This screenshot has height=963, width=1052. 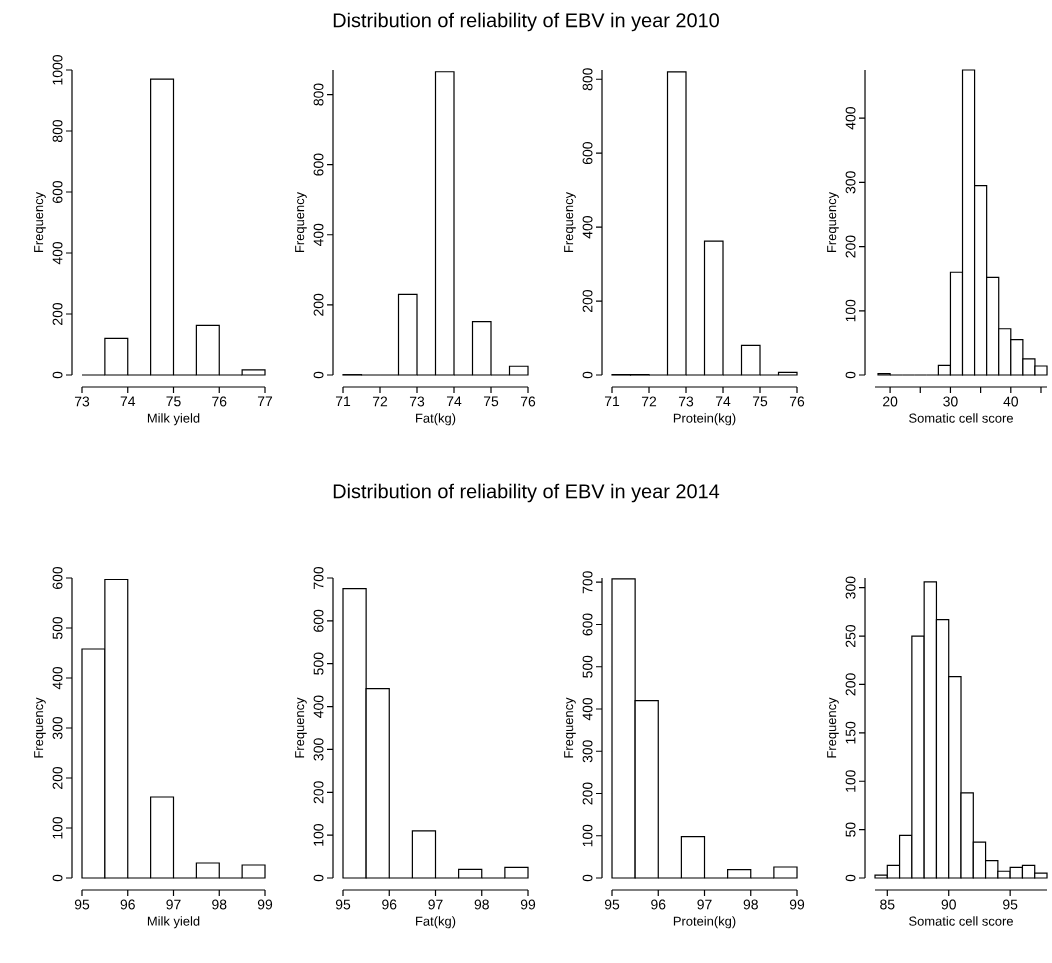 I want to click on x-tick-label: 77, so click(x=265, y=401).